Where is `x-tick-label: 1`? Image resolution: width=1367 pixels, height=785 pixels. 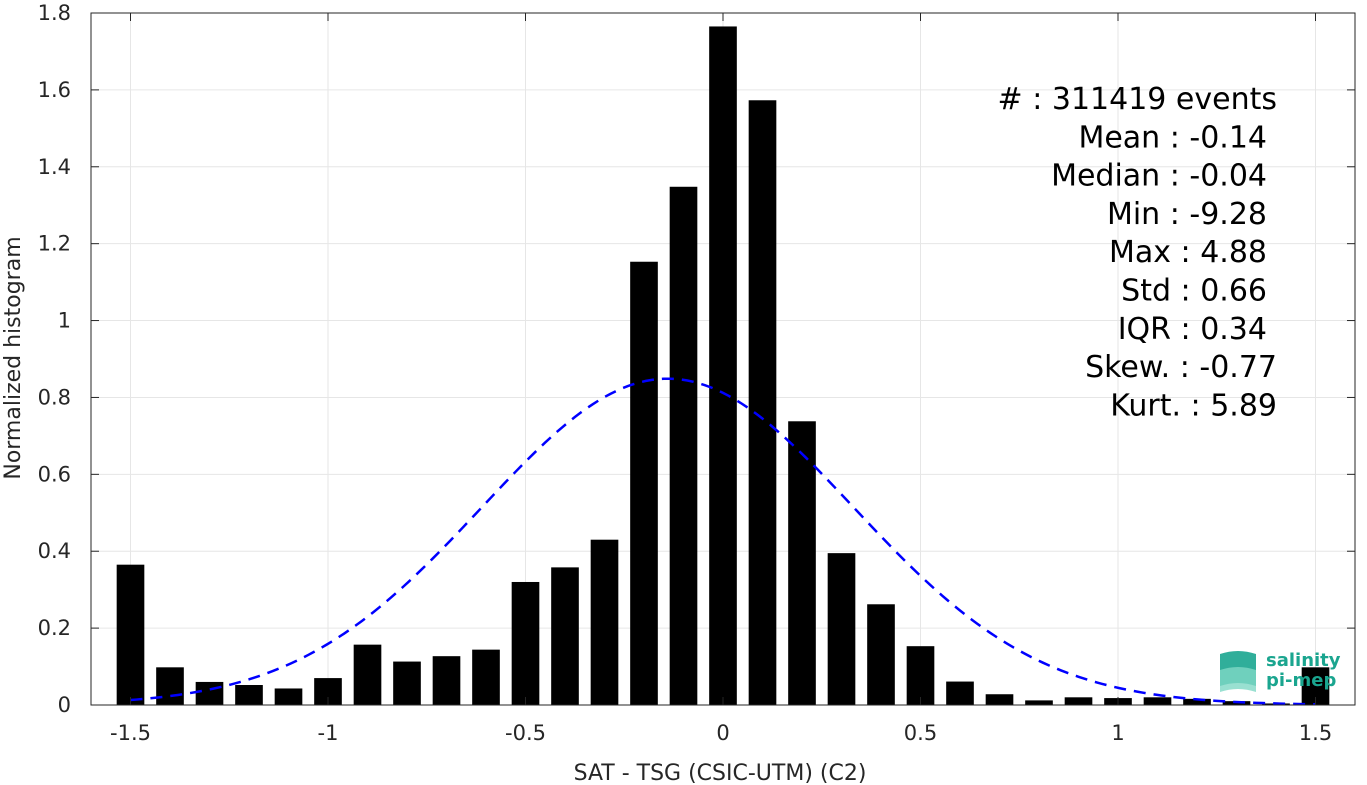 x-tick-label: 1 is located at coordinates (1117, 733).